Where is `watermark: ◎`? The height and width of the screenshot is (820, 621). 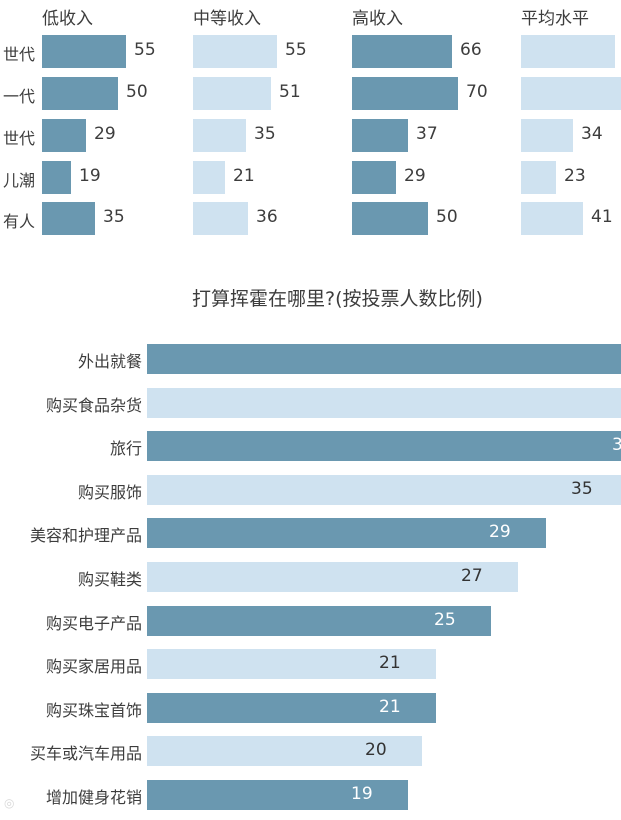 watermark: ◎ is located at coordinates (9, 803).